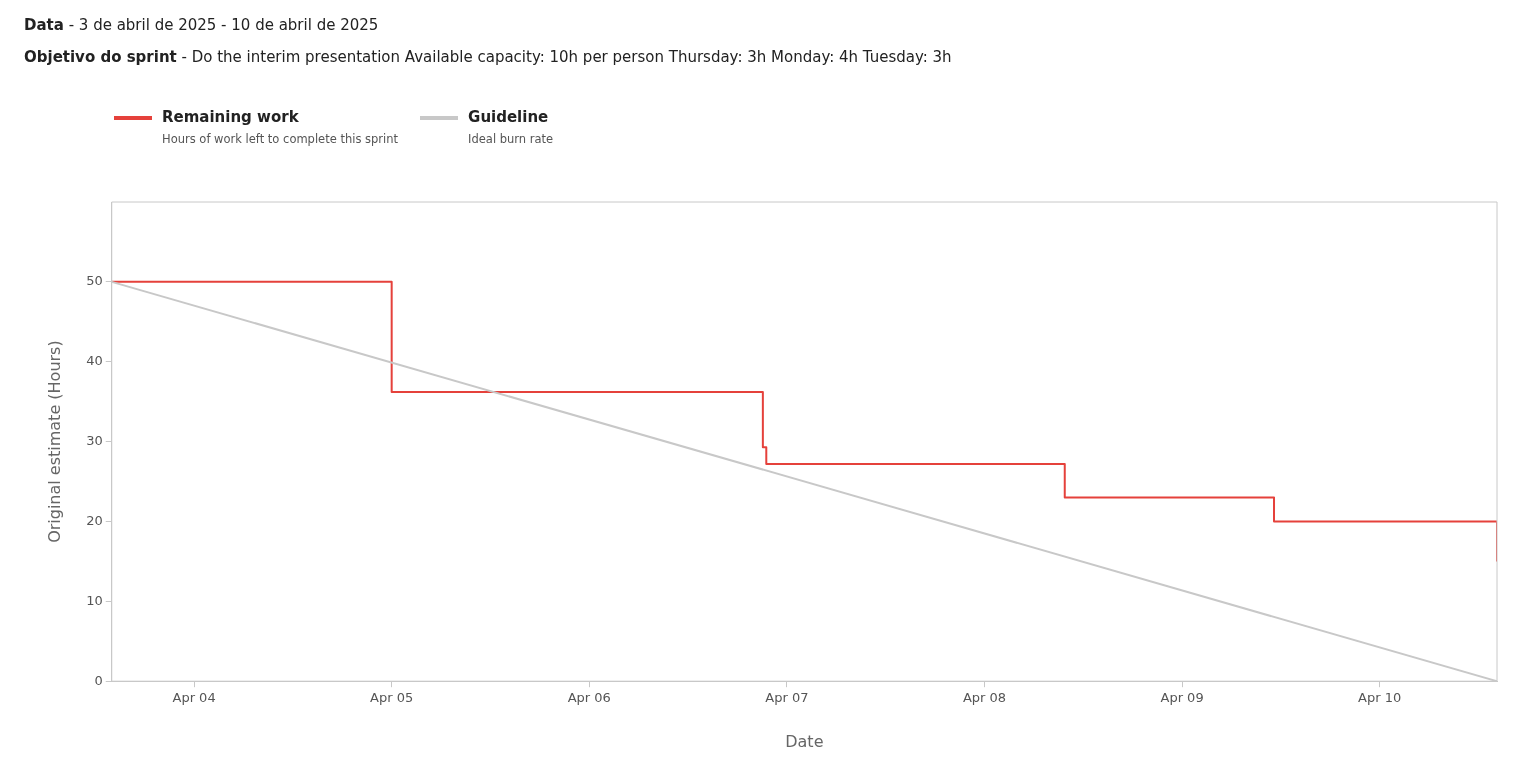  I want to click on y-tick-label: 10, so click(94, 600).